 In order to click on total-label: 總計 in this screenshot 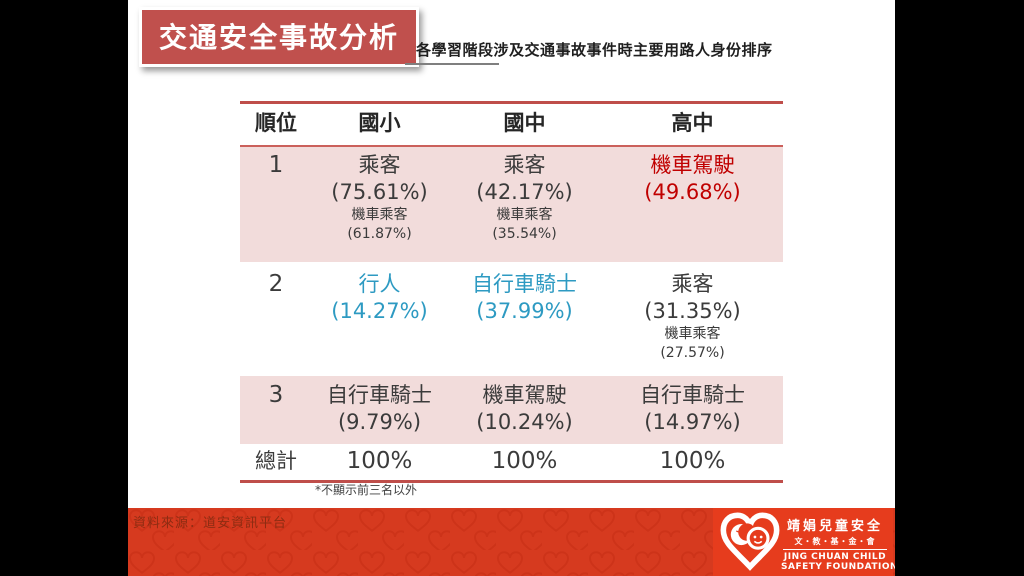, I will do `click(276, 461)`.